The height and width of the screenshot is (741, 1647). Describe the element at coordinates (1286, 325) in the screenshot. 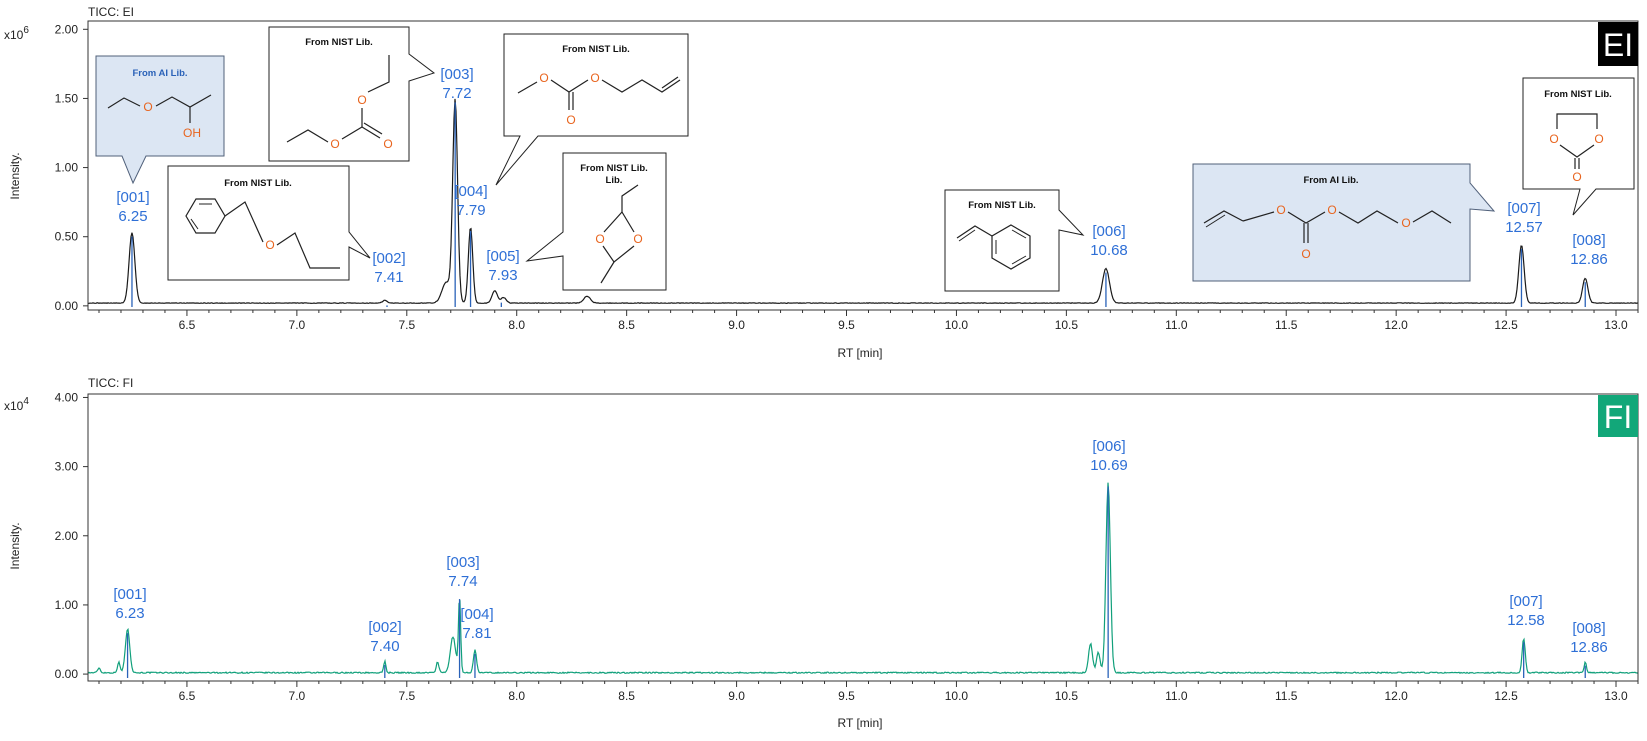

I see `ei-x-tick-label: 11.5` at that location.